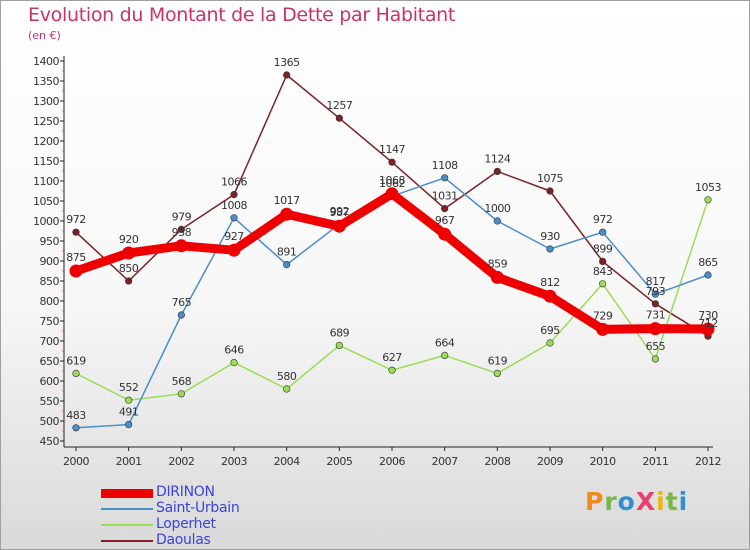  What do you see at coordinates (50, 301) in the screenshot?
I see `y-tick-label: 800` at bounding box center [50, 301].